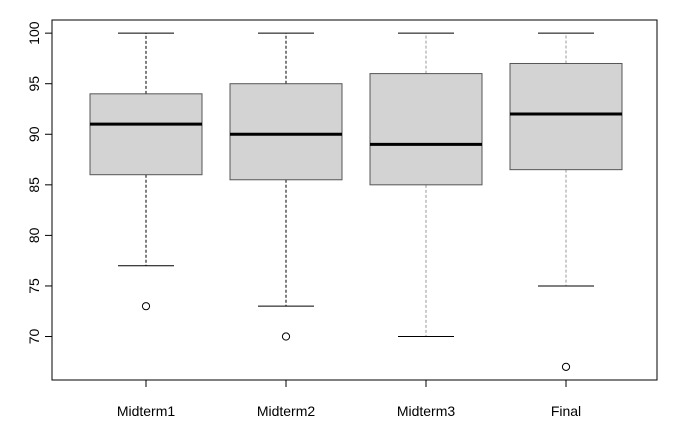 The height and width of the screenshot is (447, 676). I want to click on x-tick-label: Final, so click(566, 411).